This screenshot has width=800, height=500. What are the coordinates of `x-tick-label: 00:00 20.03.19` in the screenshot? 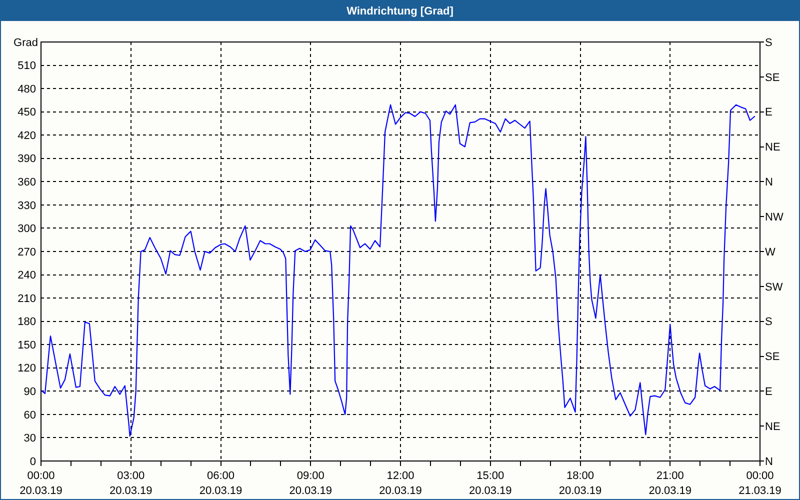 It's located at (41, 483).